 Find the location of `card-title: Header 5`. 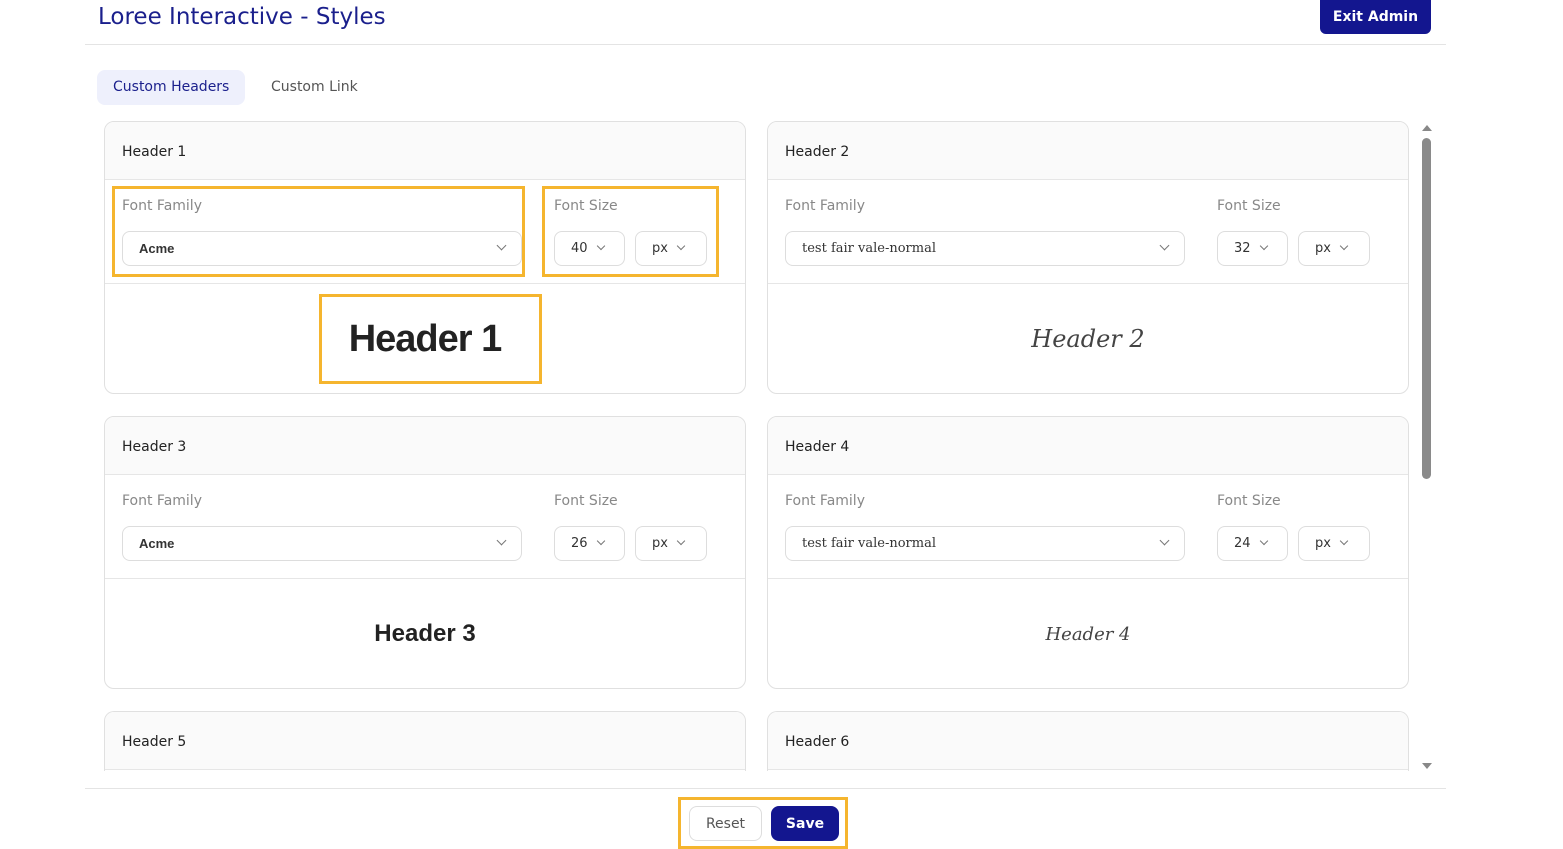

card-title: Header 5 is located at coordinates (425, 741).